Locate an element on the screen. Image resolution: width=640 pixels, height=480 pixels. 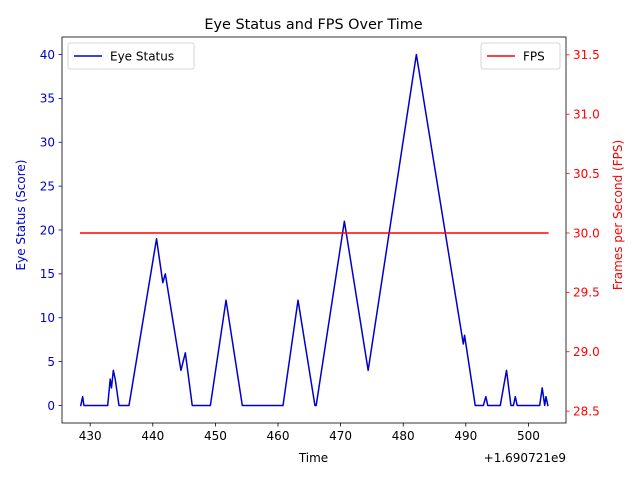
x-tick-label: 460 is located at coordinates (278, 436).